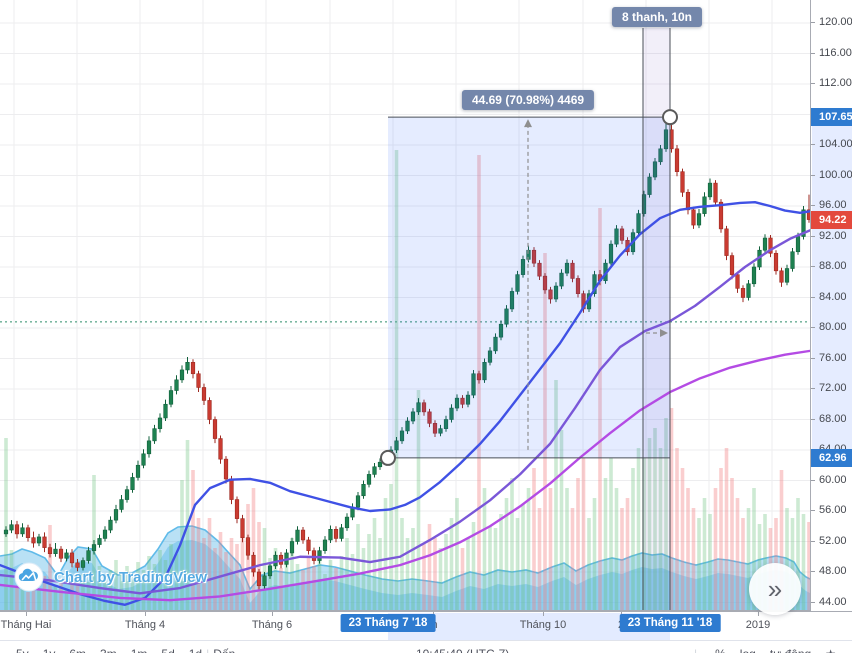  What do you see at coordinates (26, 625) in the screenshot?
I see `time-label: Tháng Hai` at bounding box center [26, 625].